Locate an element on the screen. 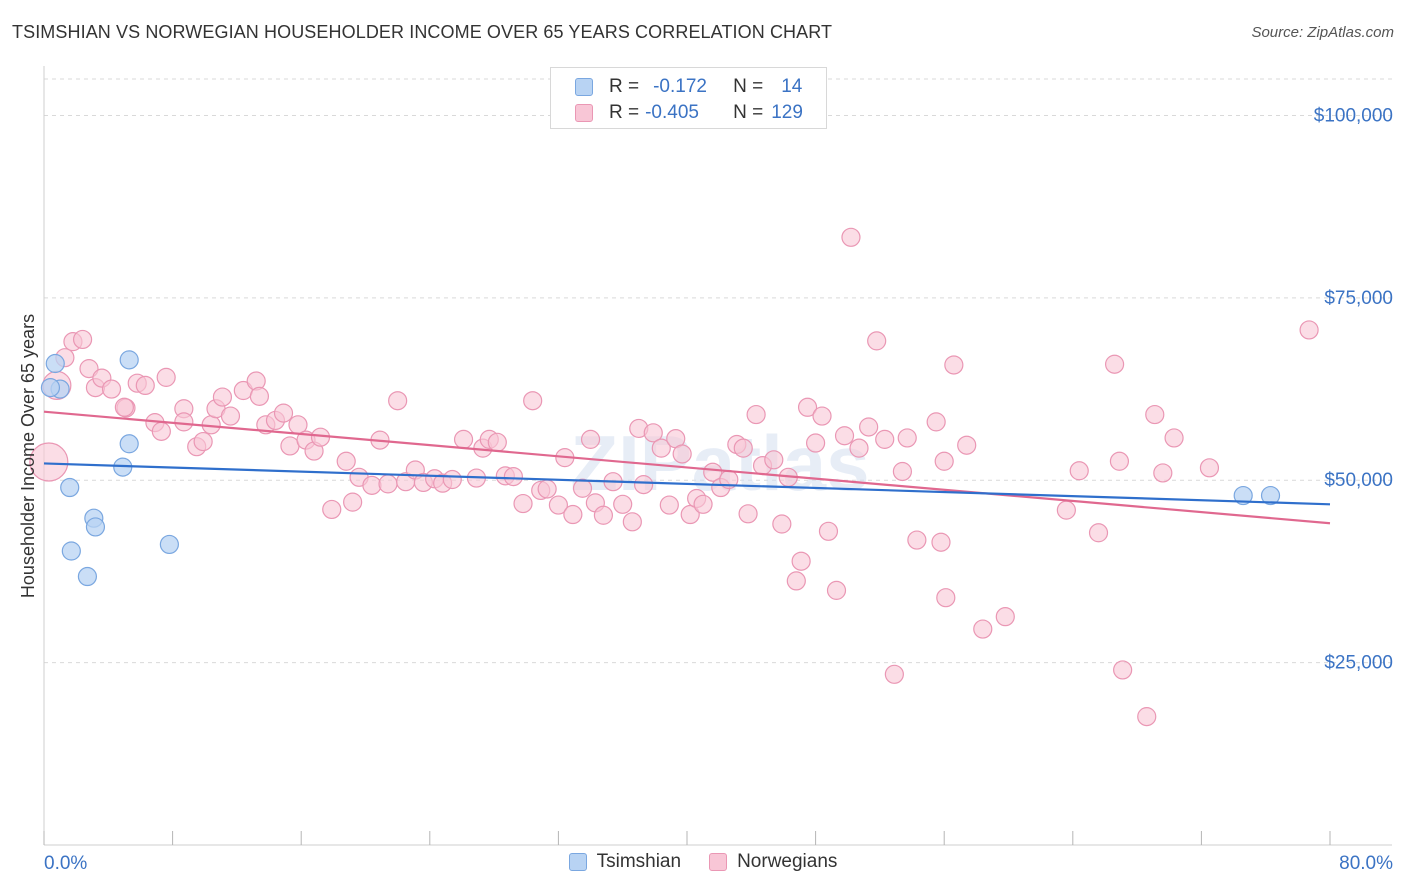  r-value: -0.172 is located at coordinates (680, 86).